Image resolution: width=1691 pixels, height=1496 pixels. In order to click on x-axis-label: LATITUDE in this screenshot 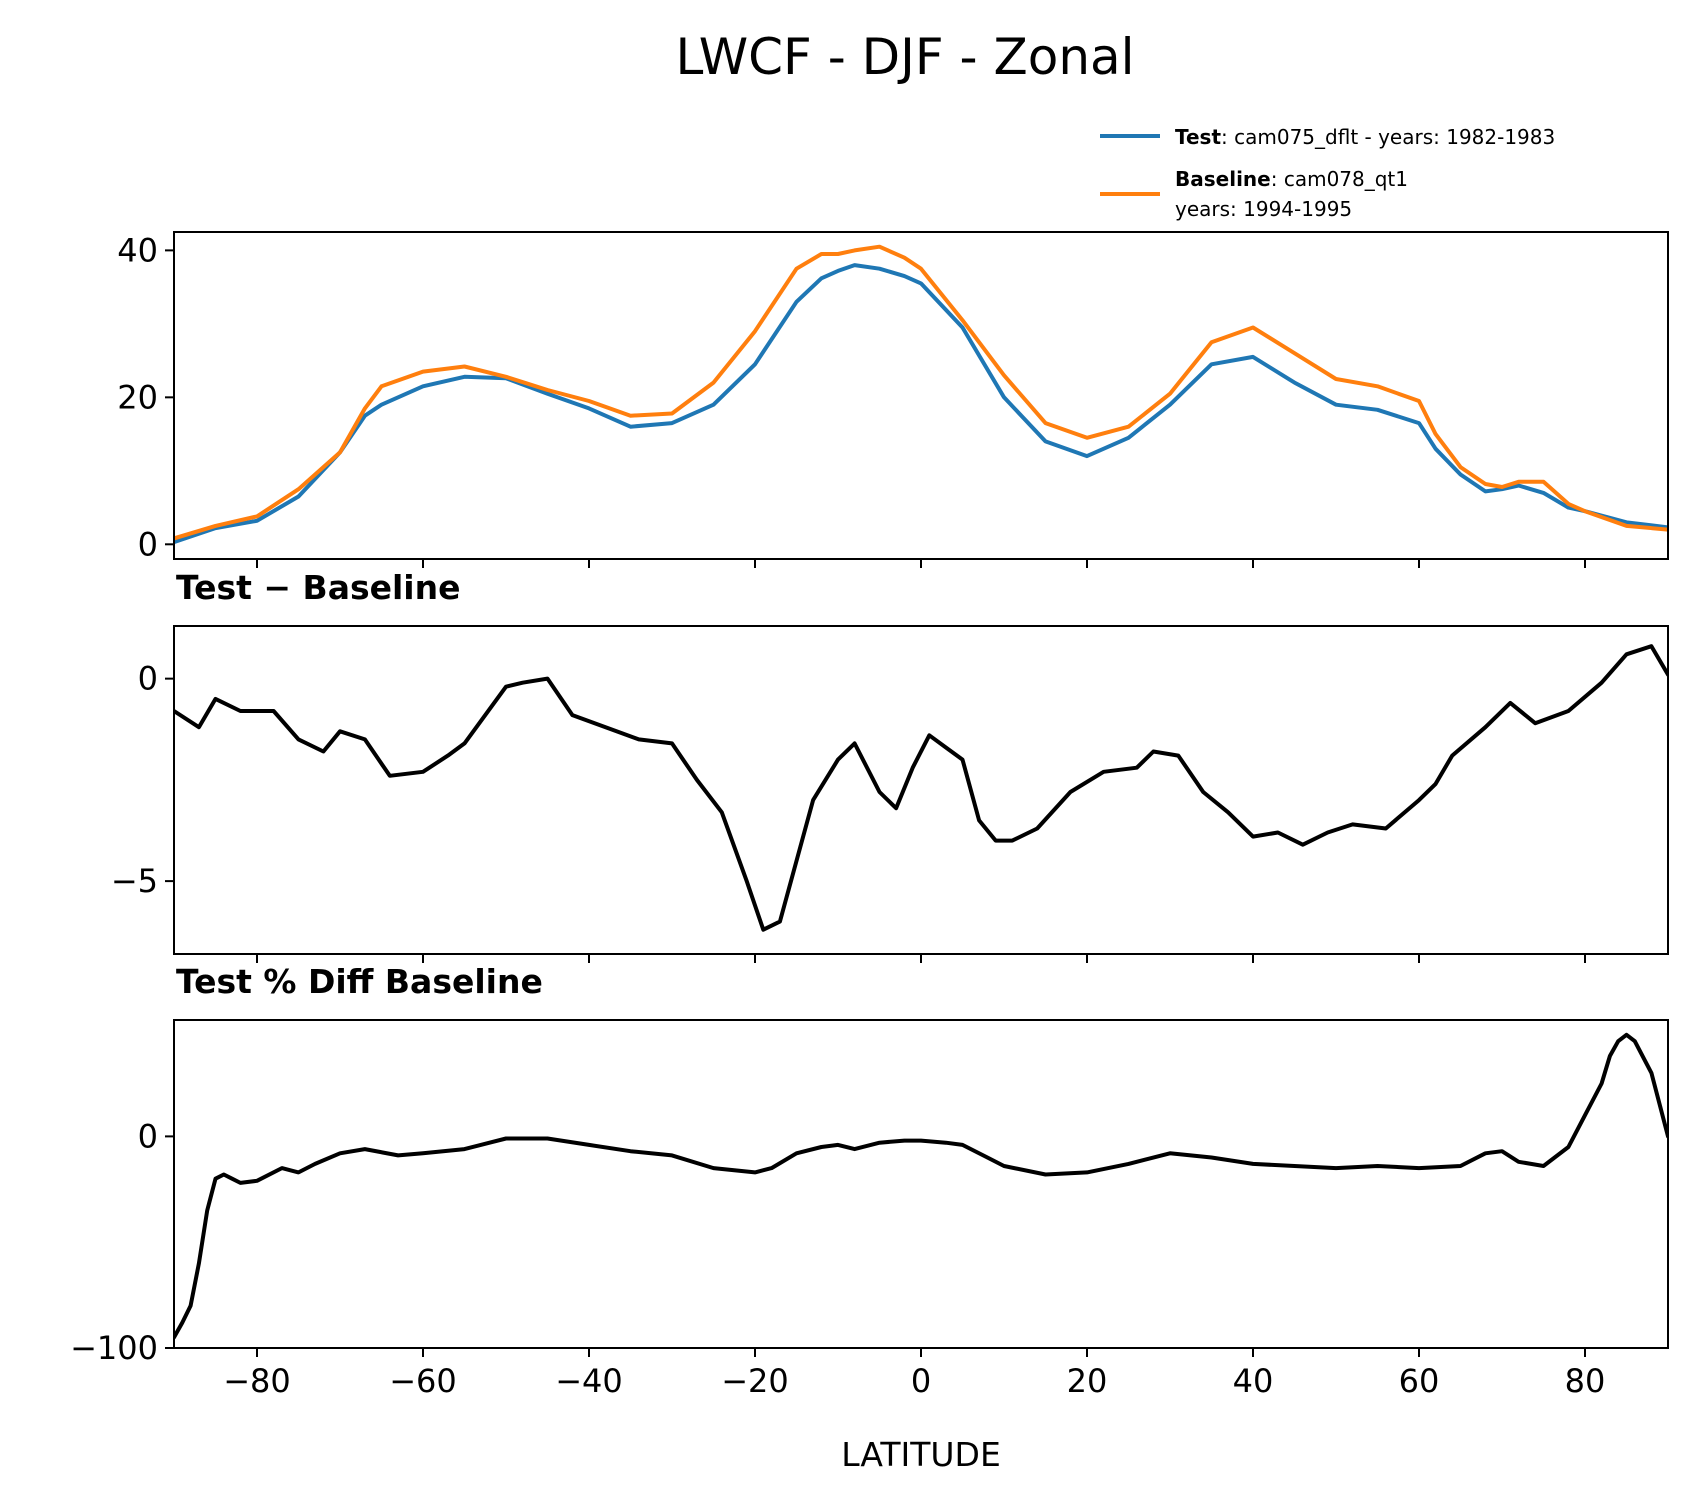, I will do `click(921, 1454)`.